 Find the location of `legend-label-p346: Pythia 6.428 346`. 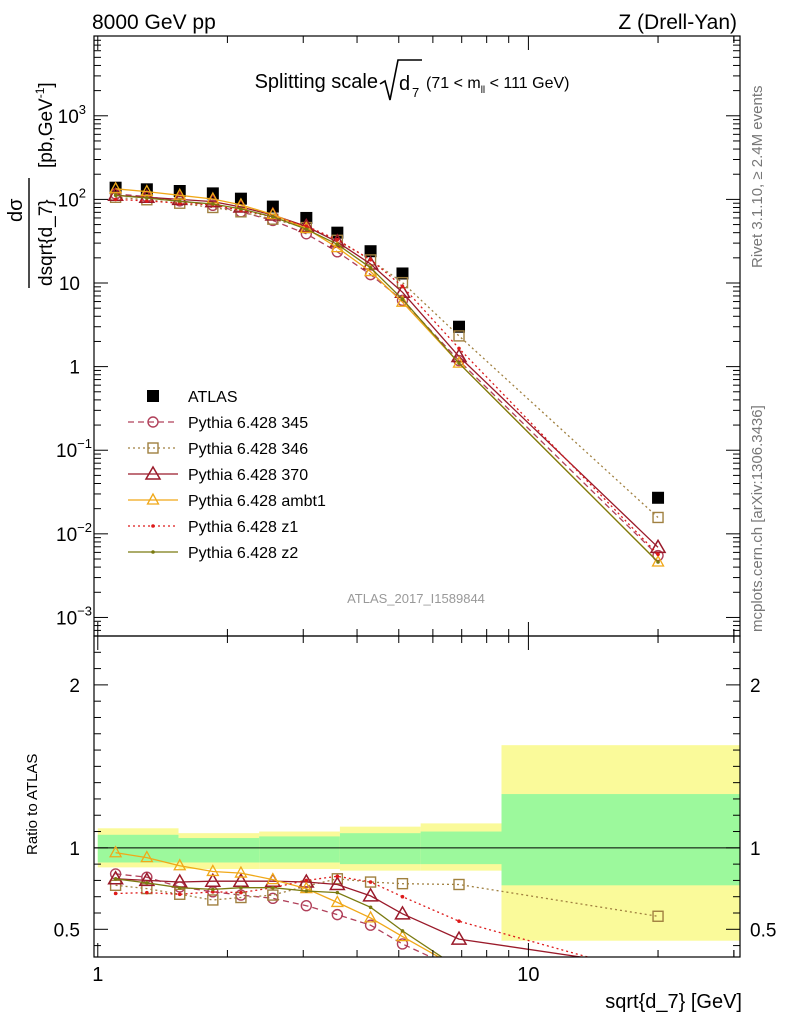

legend-label-p346: Pythia 6.428 346 is located at coordinates (248, 449).